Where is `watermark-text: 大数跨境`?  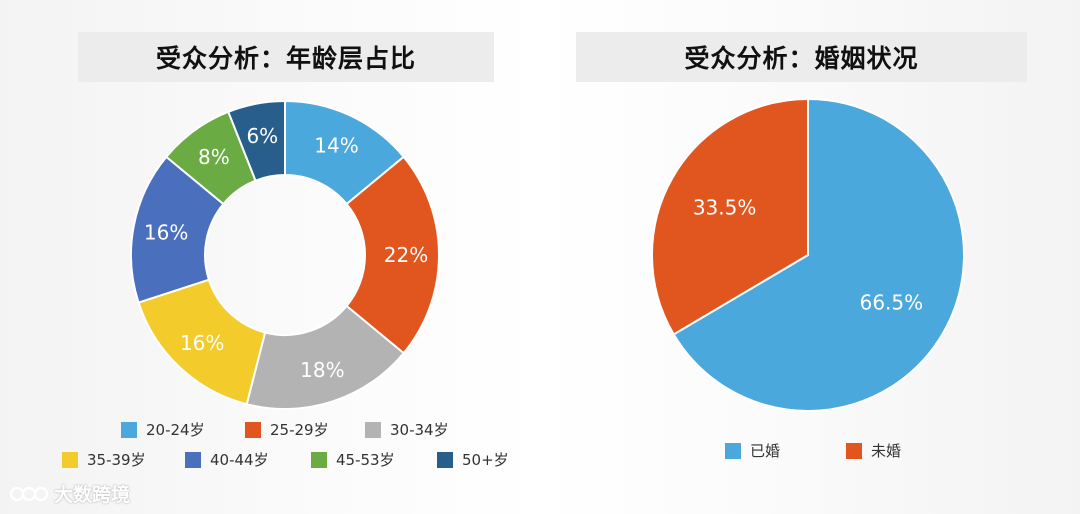 watermark-text: 大数跨境 is located at coordinates (92, 494).